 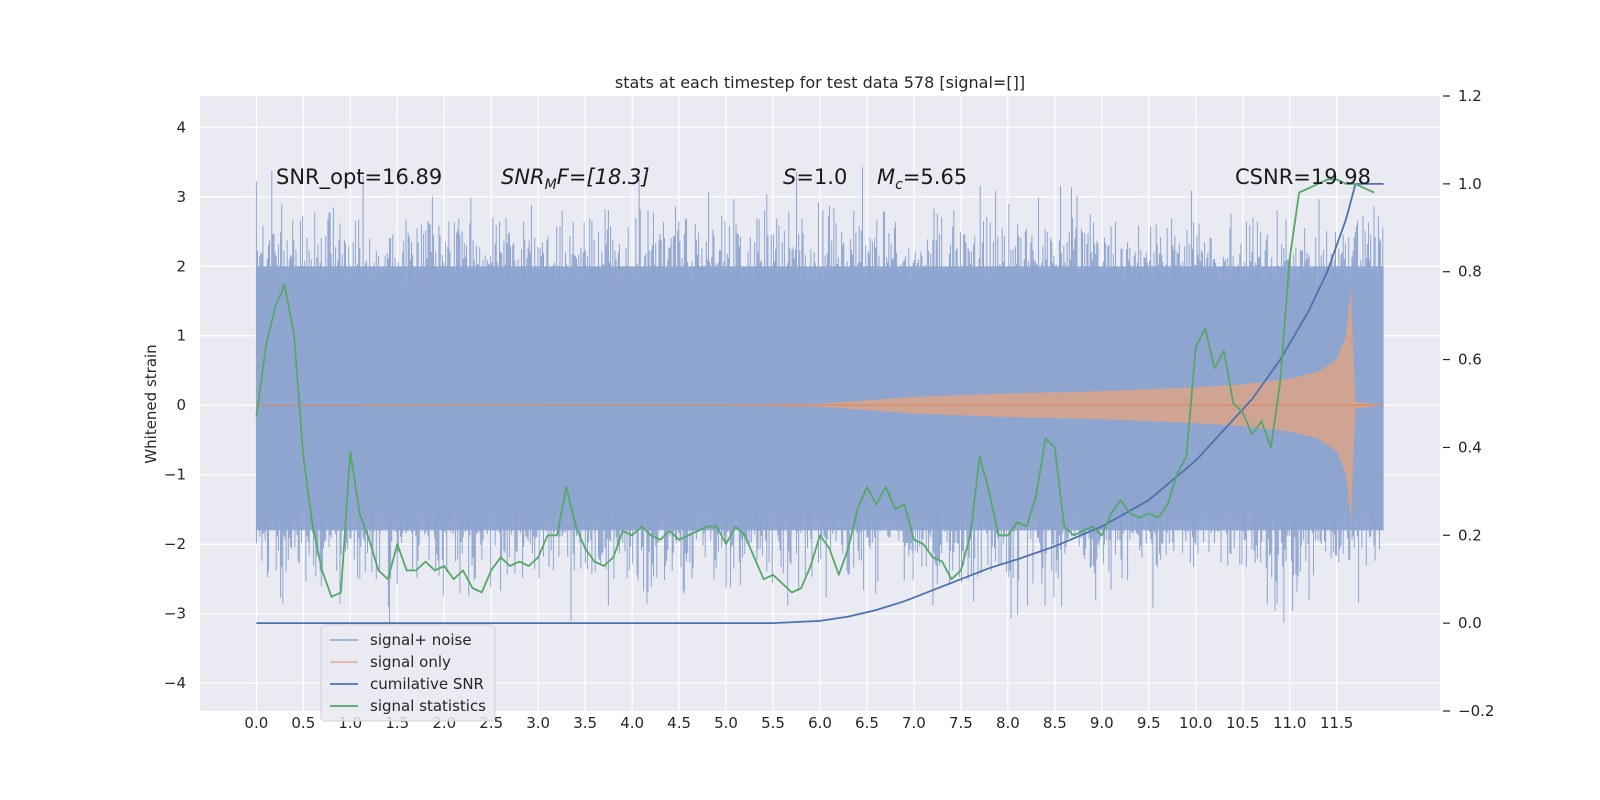 I want to click on y-tick-label: 3, so click(x=181, y=197).